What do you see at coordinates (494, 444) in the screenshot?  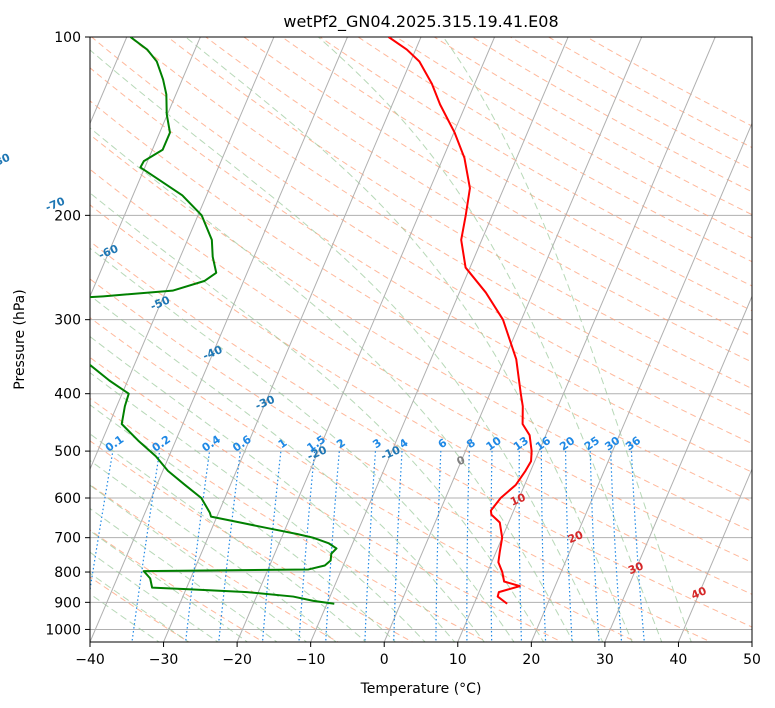 I see `mixing-ratio-label: 10` at bounding box center [494, 444].